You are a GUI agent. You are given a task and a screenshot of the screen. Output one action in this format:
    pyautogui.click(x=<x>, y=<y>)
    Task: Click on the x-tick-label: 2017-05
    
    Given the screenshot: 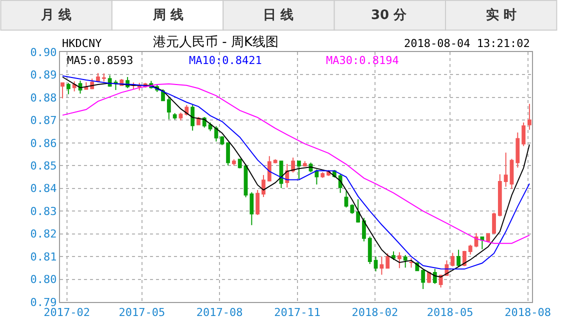 What is the action you would take?
    pyautogui.click(x=142, y=313)
    